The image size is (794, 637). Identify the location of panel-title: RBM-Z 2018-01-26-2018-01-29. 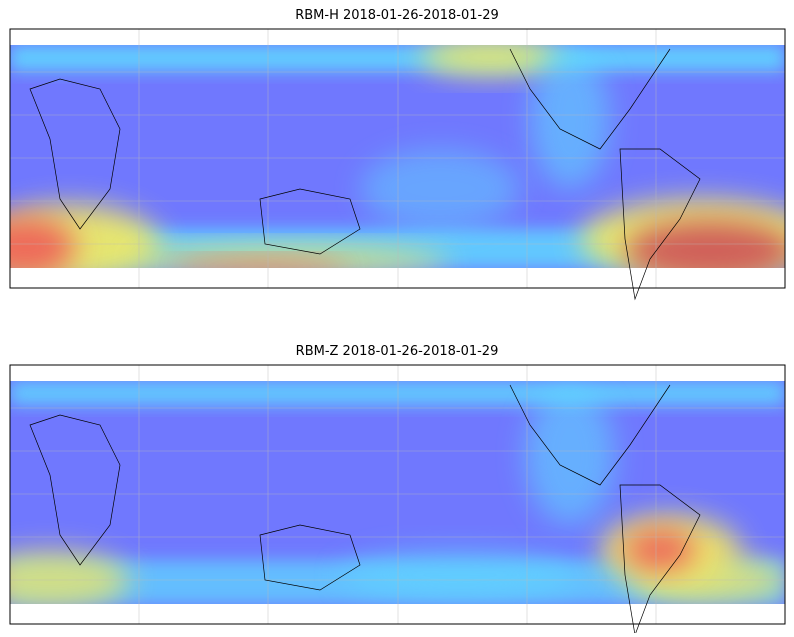
(397, 351).